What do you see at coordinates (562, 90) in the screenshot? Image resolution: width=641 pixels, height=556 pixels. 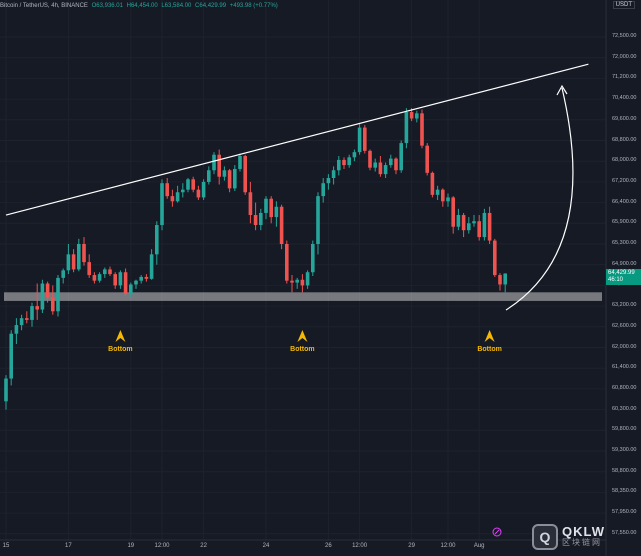 I see `projection-arrowhead` at bounding box center [562, 90].